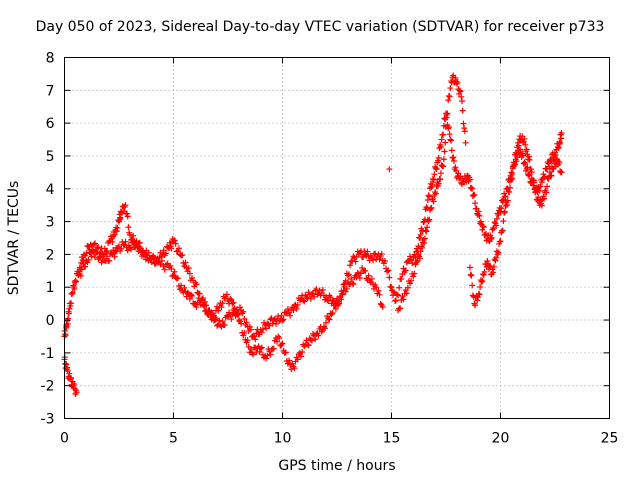 This screenshot has width=640, height=480. I want to click on y-axis-label: SDTVAR / TECUs, so click(14, 238).